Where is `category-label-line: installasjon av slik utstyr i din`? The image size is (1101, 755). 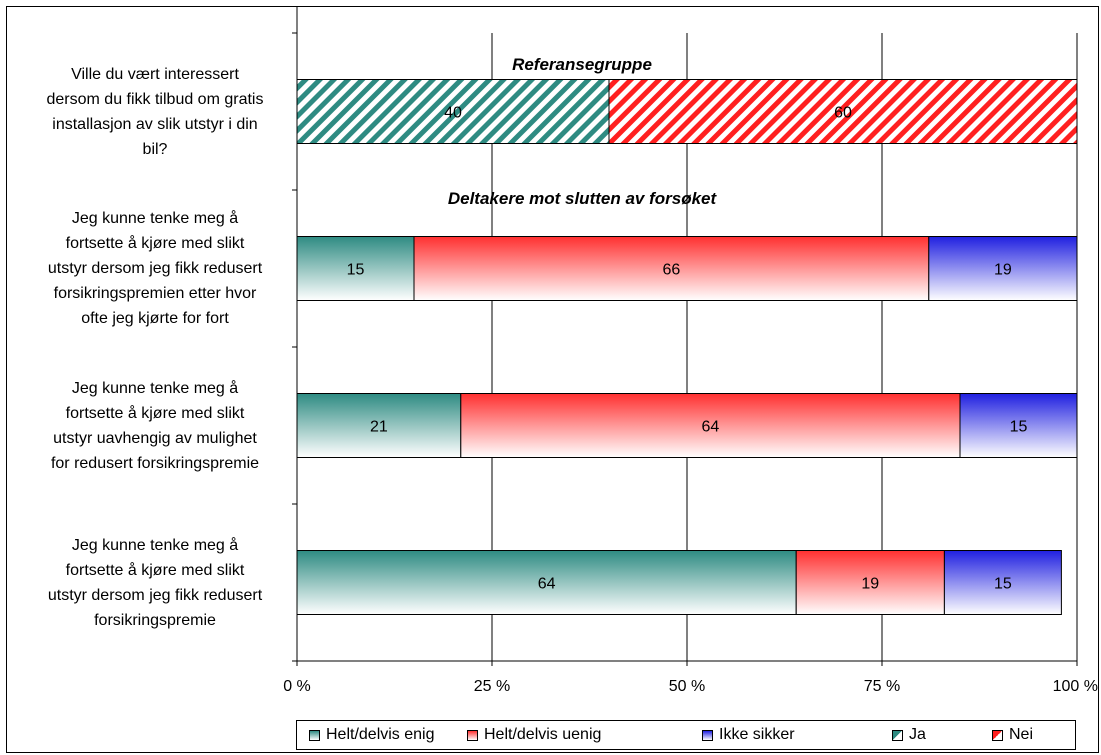 category-label-line: installasjon av slik utstyr i din is located at coordinates (155, 124).